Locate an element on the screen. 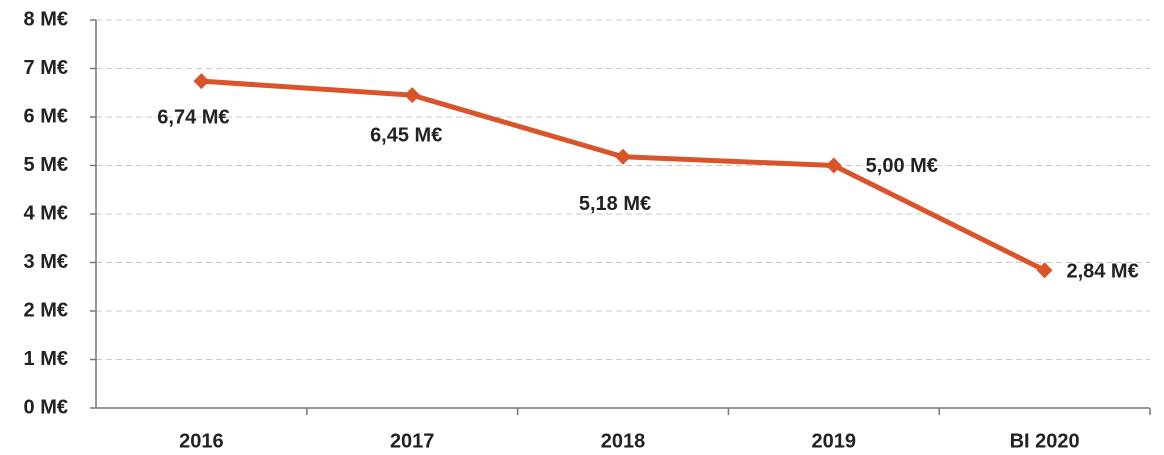  y-tick-label: 4 M€ is located at coordinates (46, 213).